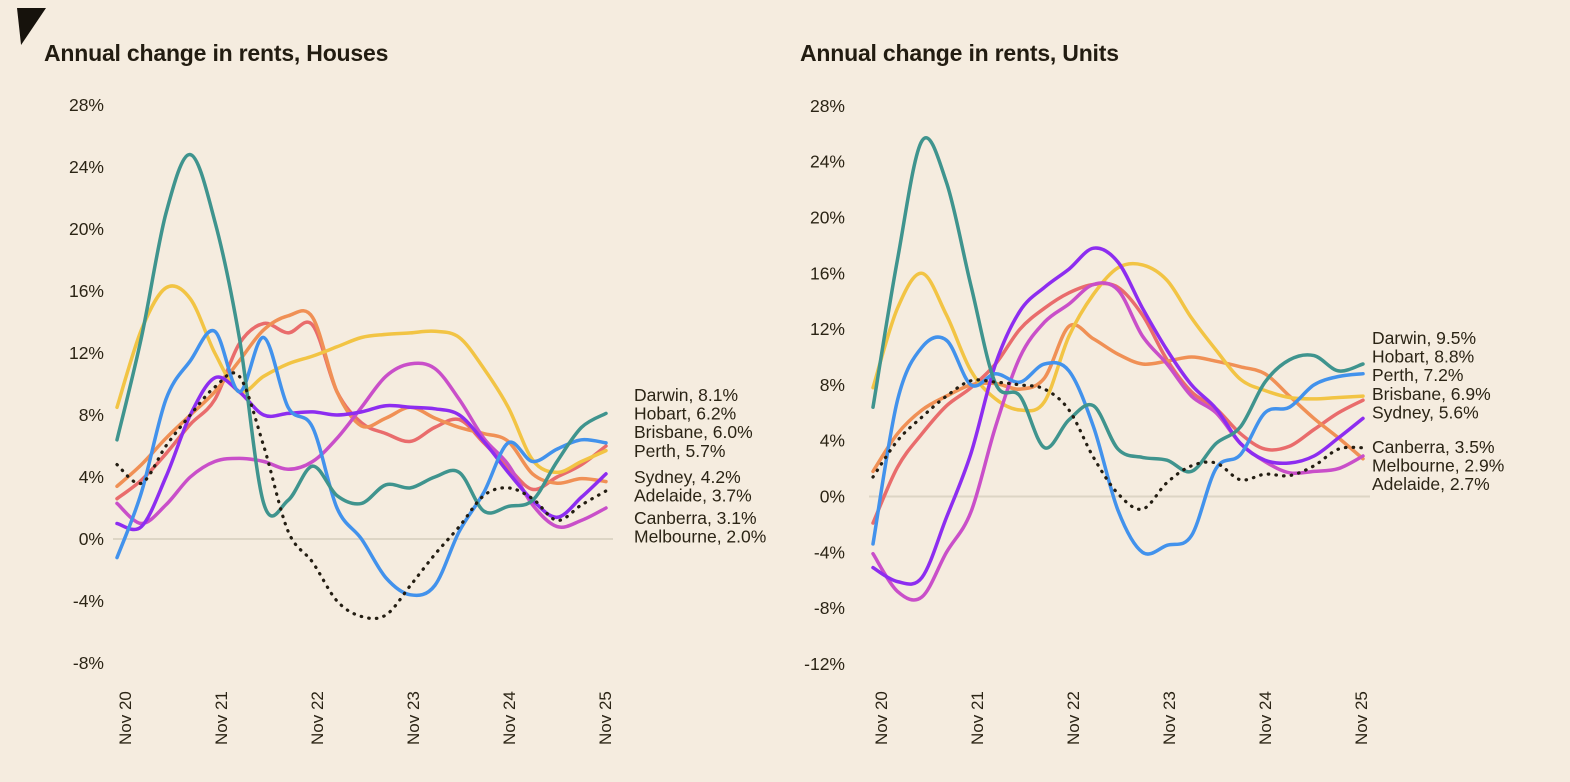  What do you see at coordinates (1431, 394) in the screenshot?
I see `legend-label-brisbane: Brisbane, 6.9%` at bounding box center [1431, 394].